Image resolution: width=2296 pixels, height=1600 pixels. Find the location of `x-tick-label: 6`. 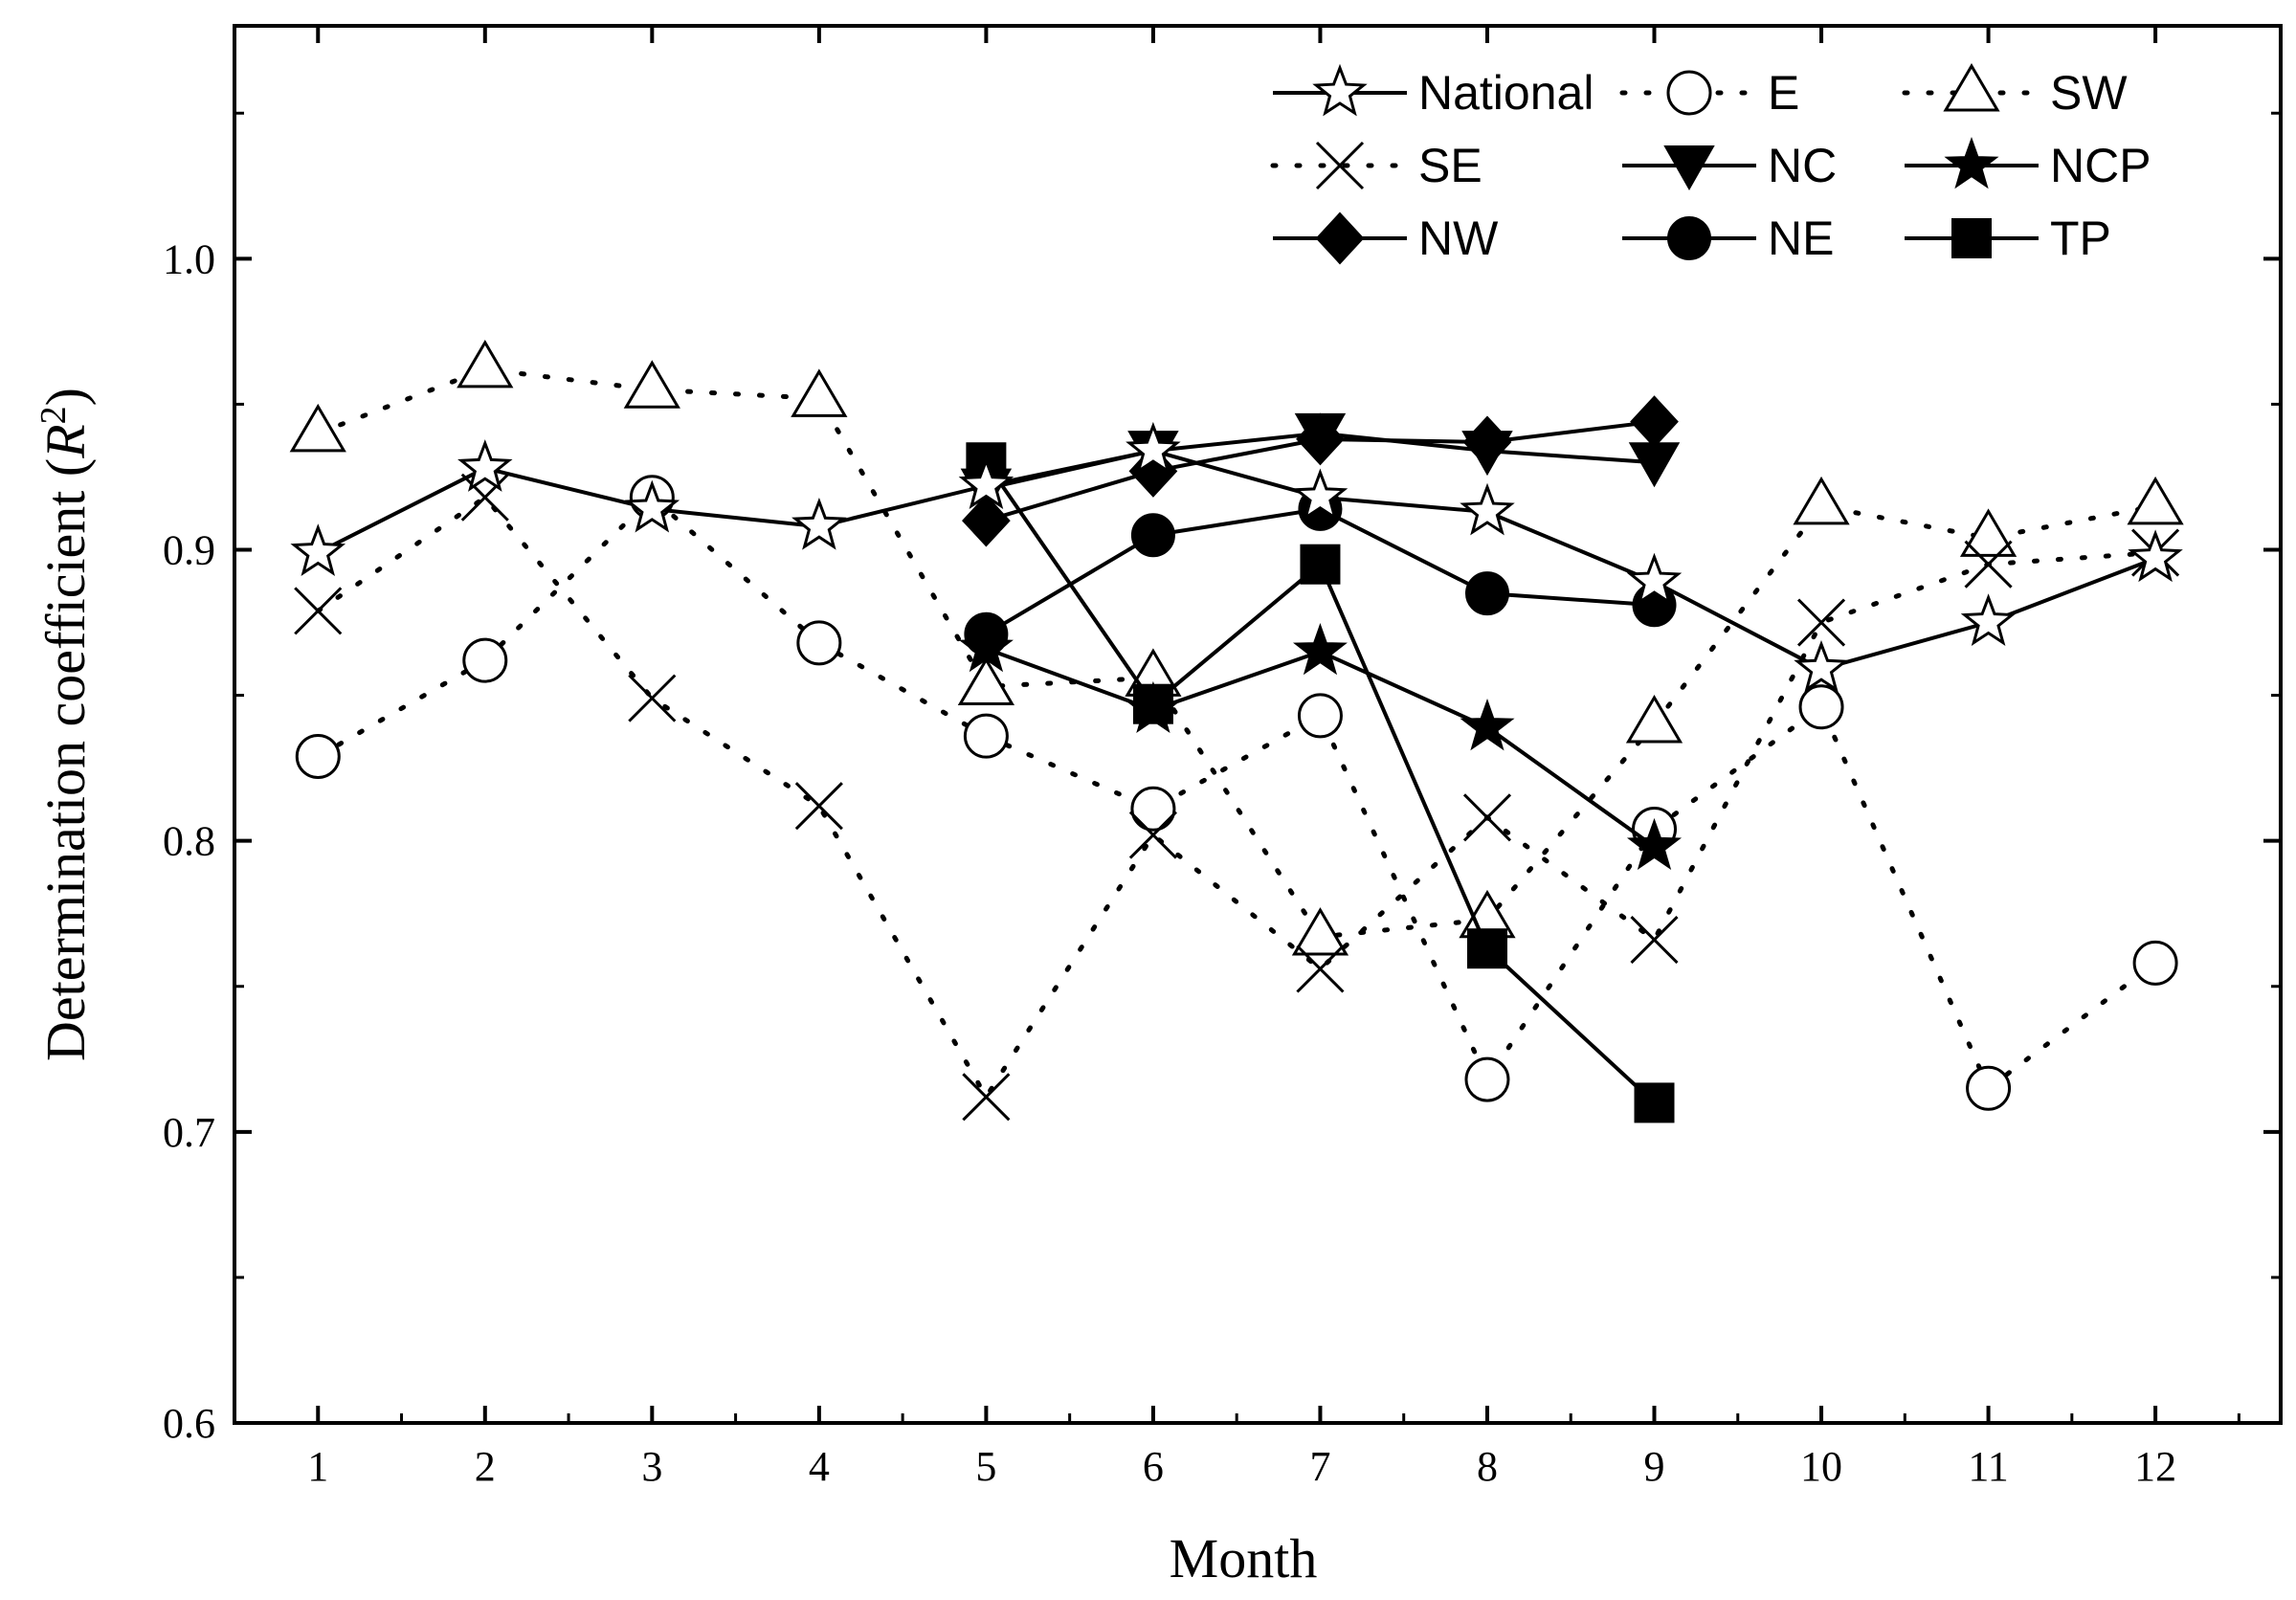

x-tick-label: 6 is located at coordinates (1153, 1466).